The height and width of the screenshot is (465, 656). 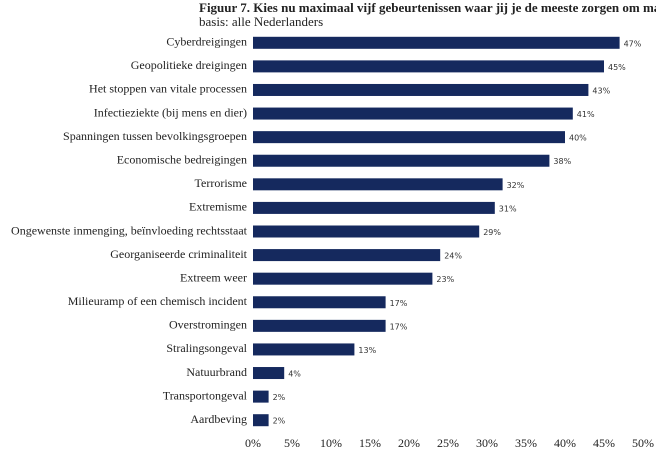 I want to click on x-tick-label: 30%, so click(x=487, y=443).